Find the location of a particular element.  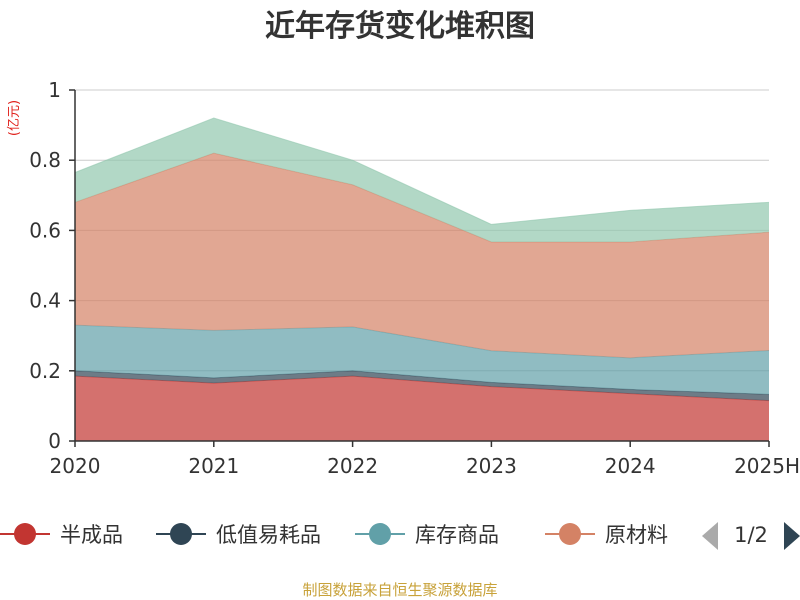

legend-item: 库存商品 is located at coordinates (427, 535).